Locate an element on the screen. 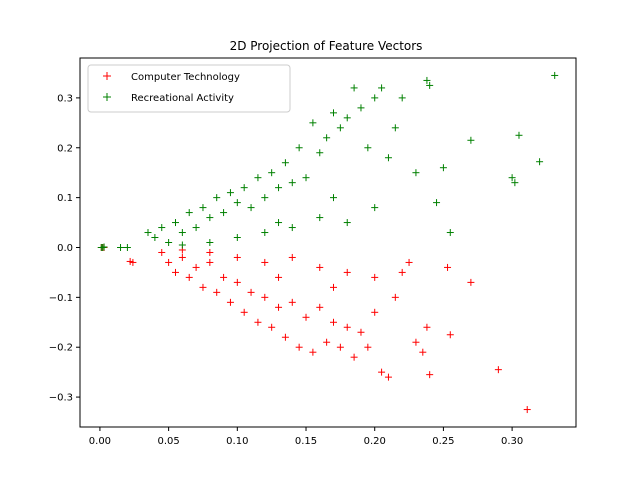 The image size is (640, 480). y-tick-label: 0.3 is located at coordinates (65, 98).